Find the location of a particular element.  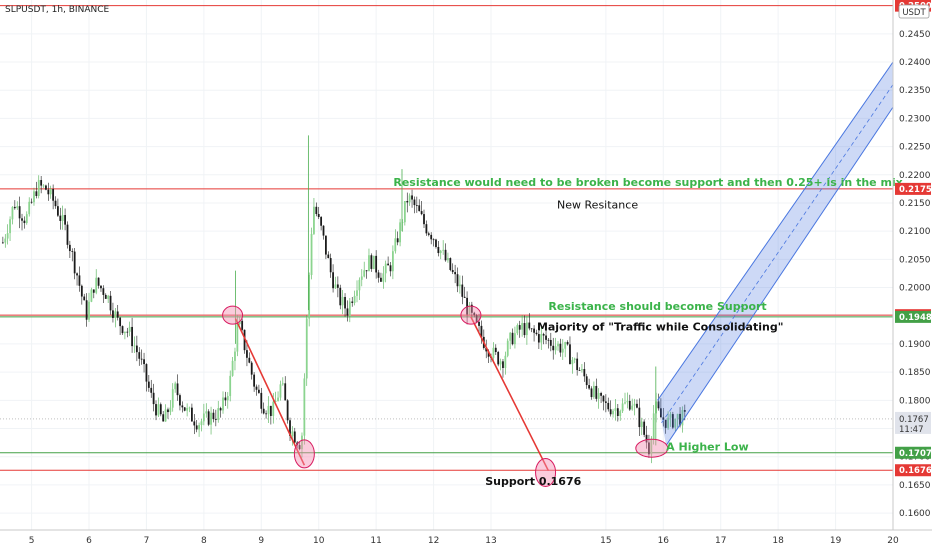

trend-lines is located at coordinates (392, 394).